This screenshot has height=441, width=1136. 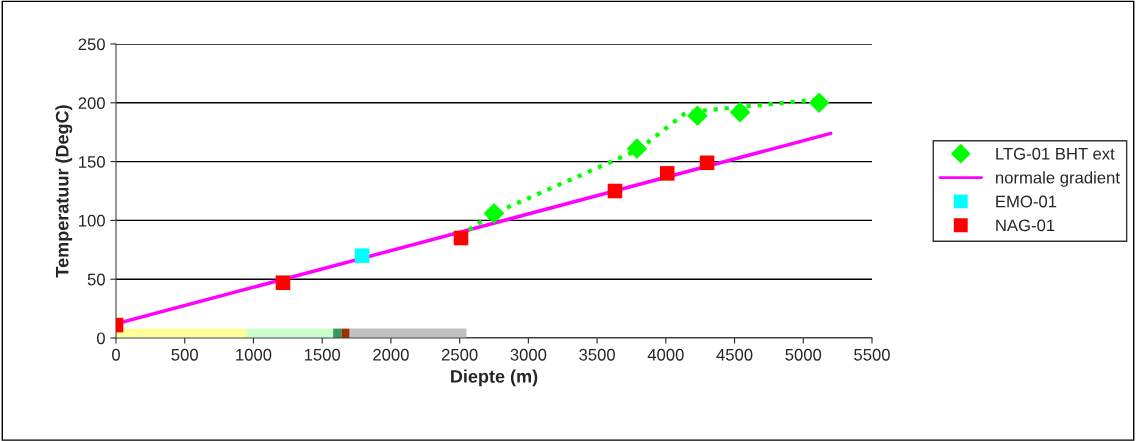 I want to click on y-tick-label: 50, so click(x=96, y=279).